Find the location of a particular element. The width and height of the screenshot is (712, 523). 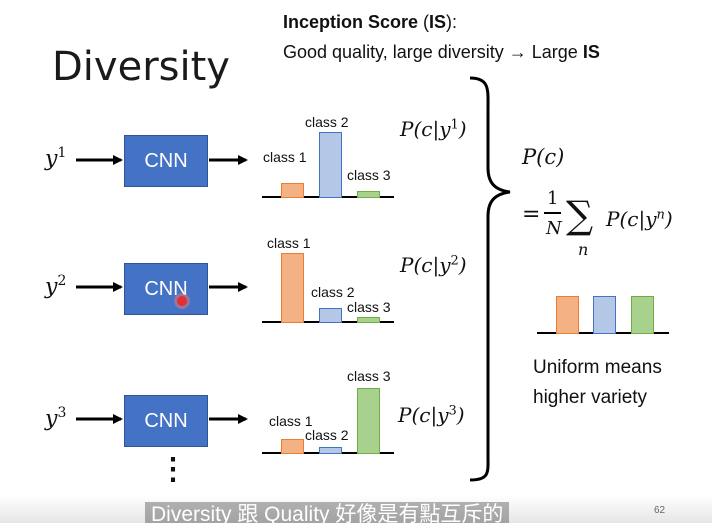

frac-numerator: 1 is located at coordinates (553, 198).